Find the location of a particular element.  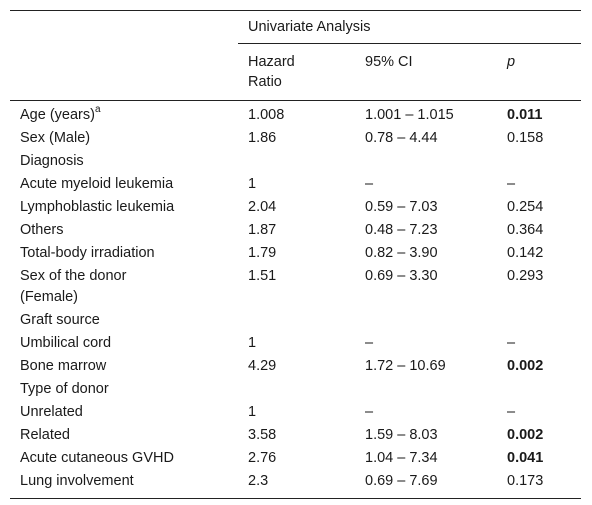

table-row: Type of donor is located at coordinates (295, 389).